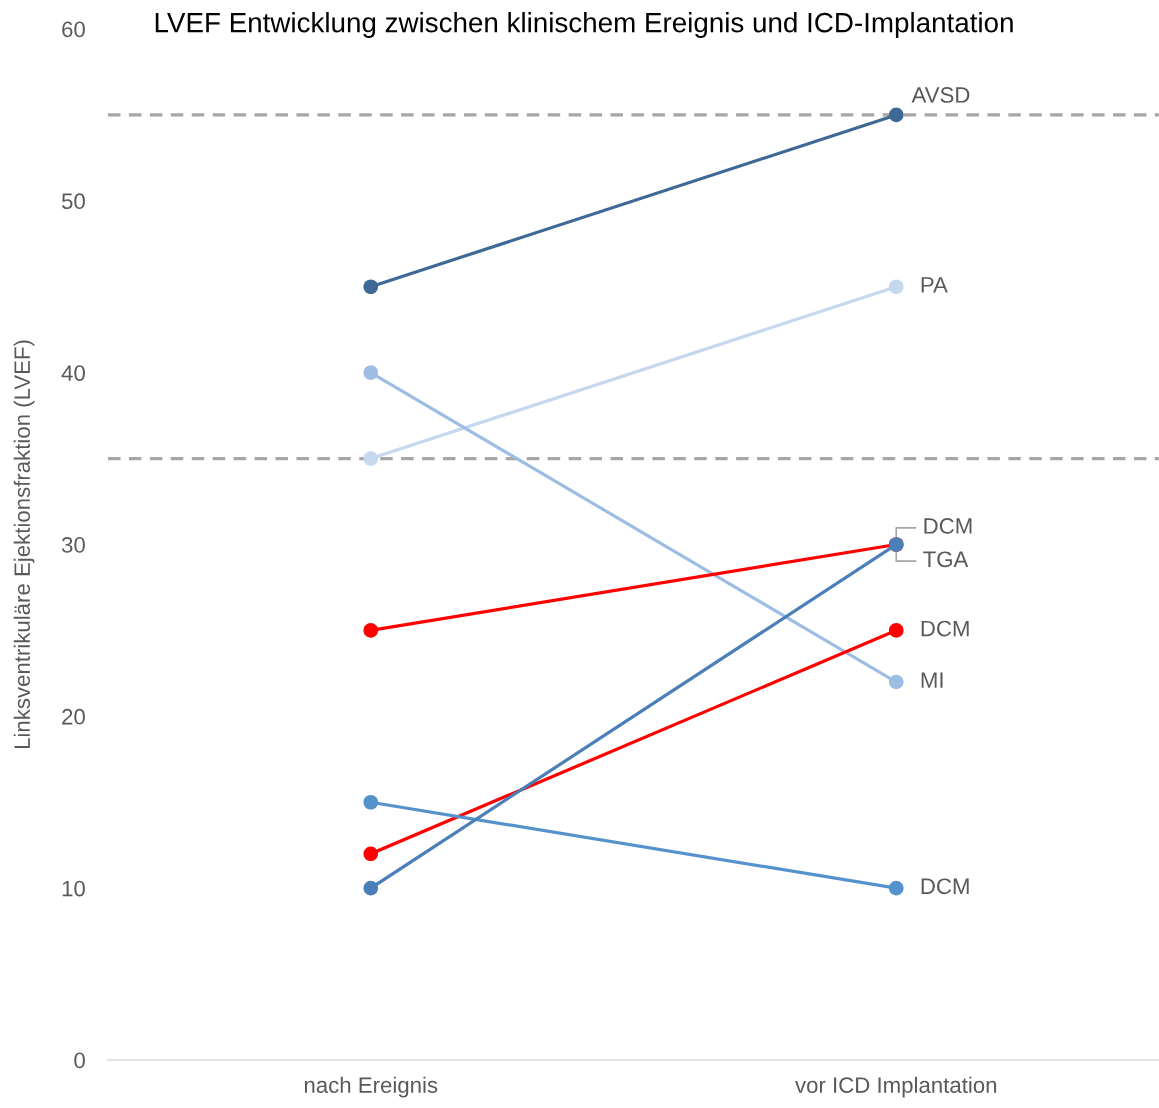 Image resolution: width=1159 pixels, height=1108 pixels. Describe the element at coordinates (934, 285) in the screenshot. I see `series-label: PA` at that location.